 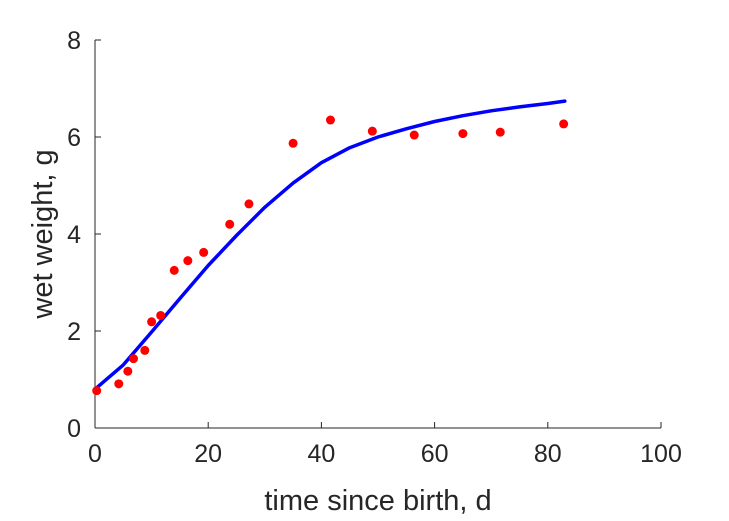 What do you see at coordinates (74, 235) in the screenshot?
I see `y-tick-label: 4` at bounding box center [74, 235].